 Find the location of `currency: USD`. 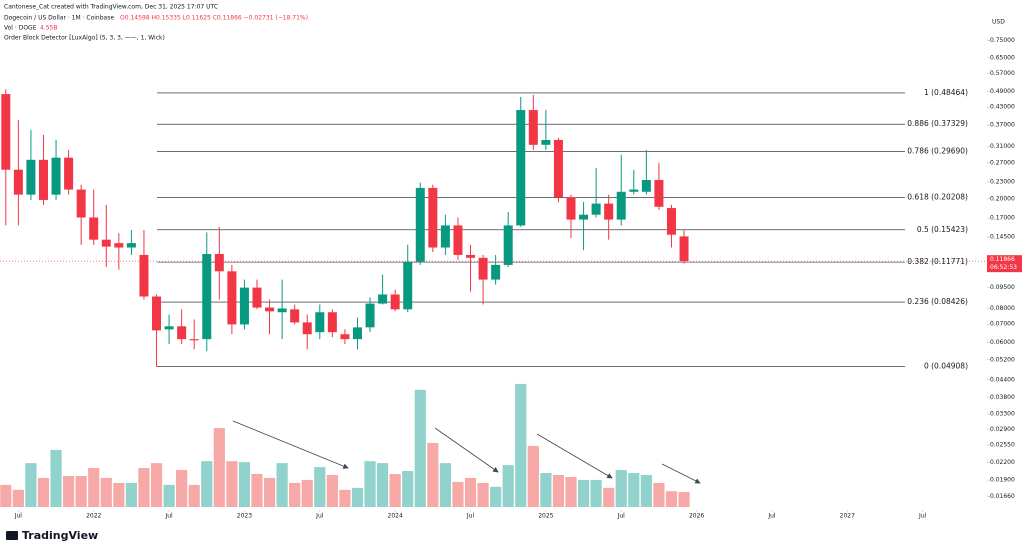

currency: USD is located at coordinates (998, 22).